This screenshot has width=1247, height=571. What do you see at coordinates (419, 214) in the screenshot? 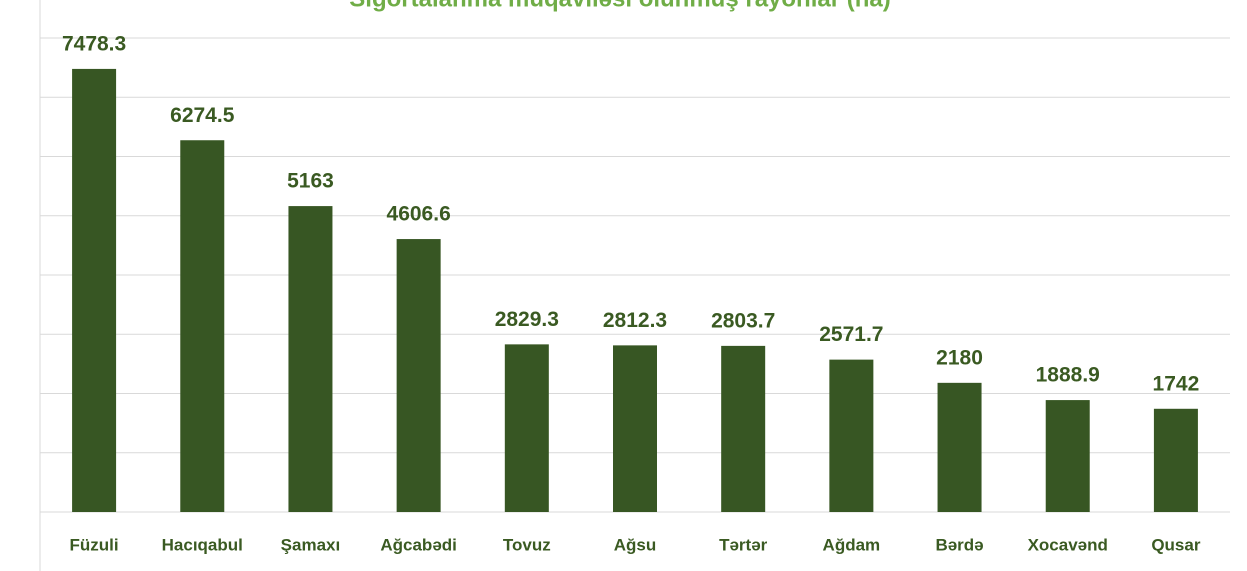
I see `value-label: 4606.6` at bounding box center [419, 214].